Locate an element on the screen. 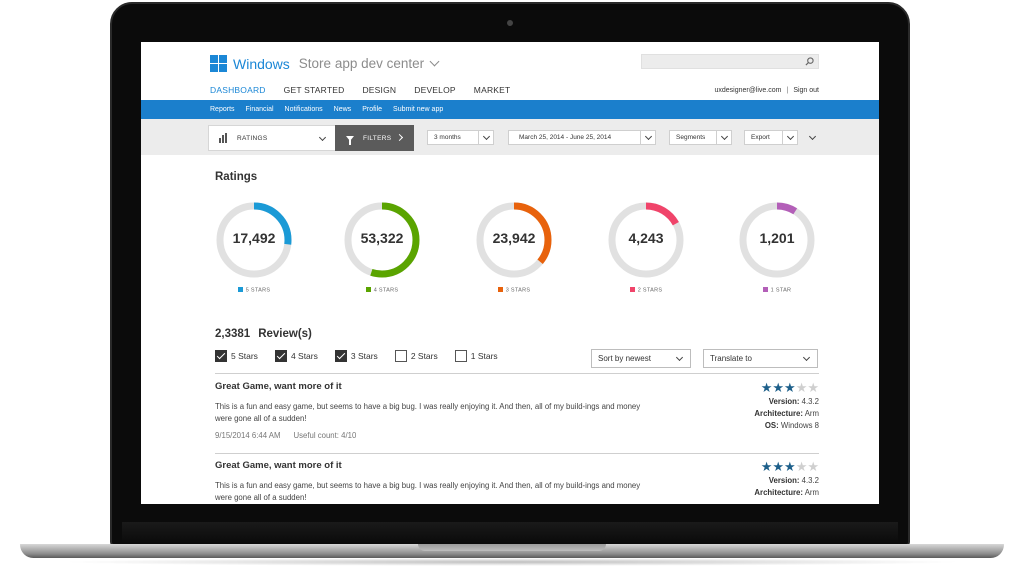  laptop-base is located at coordinates (512, 551).